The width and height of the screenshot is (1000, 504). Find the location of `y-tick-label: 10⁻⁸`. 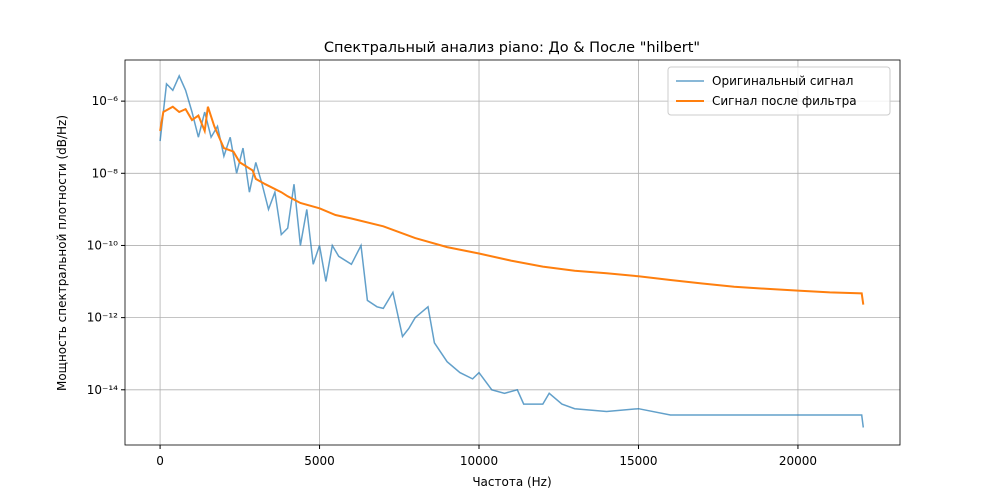

y-tick-label: 10⁻⁸ is located at coordinates (105, 173).